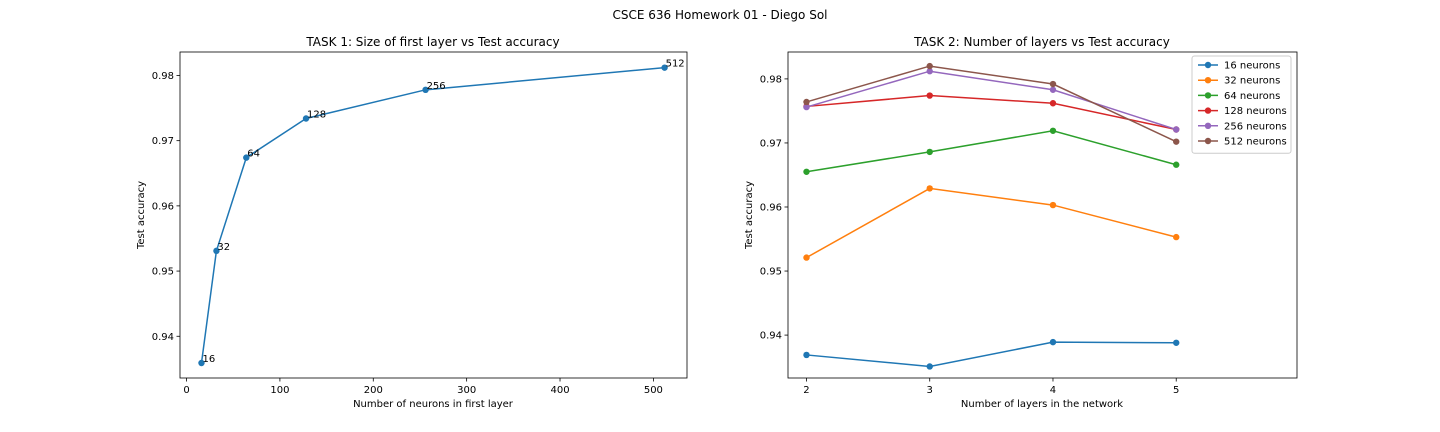 The height and width of the screenshot is (432, 1440). I want to click on task1-xtick-label: 400, so click(559, 390).